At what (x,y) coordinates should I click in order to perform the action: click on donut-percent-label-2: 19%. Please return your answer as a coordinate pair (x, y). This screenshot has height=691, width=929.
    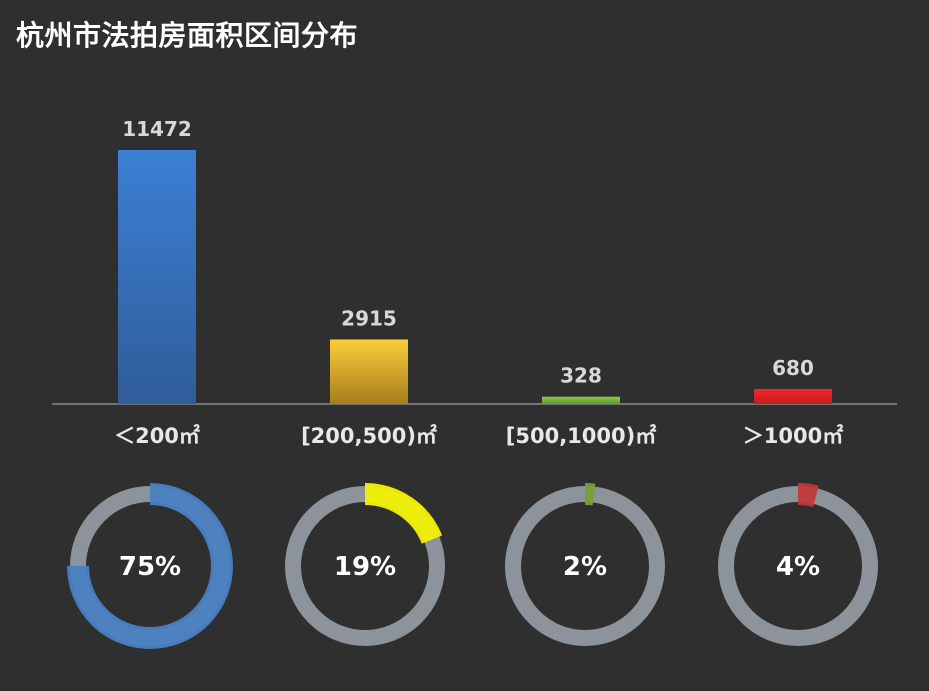
    Looking at the image, I should click on (365, 567).